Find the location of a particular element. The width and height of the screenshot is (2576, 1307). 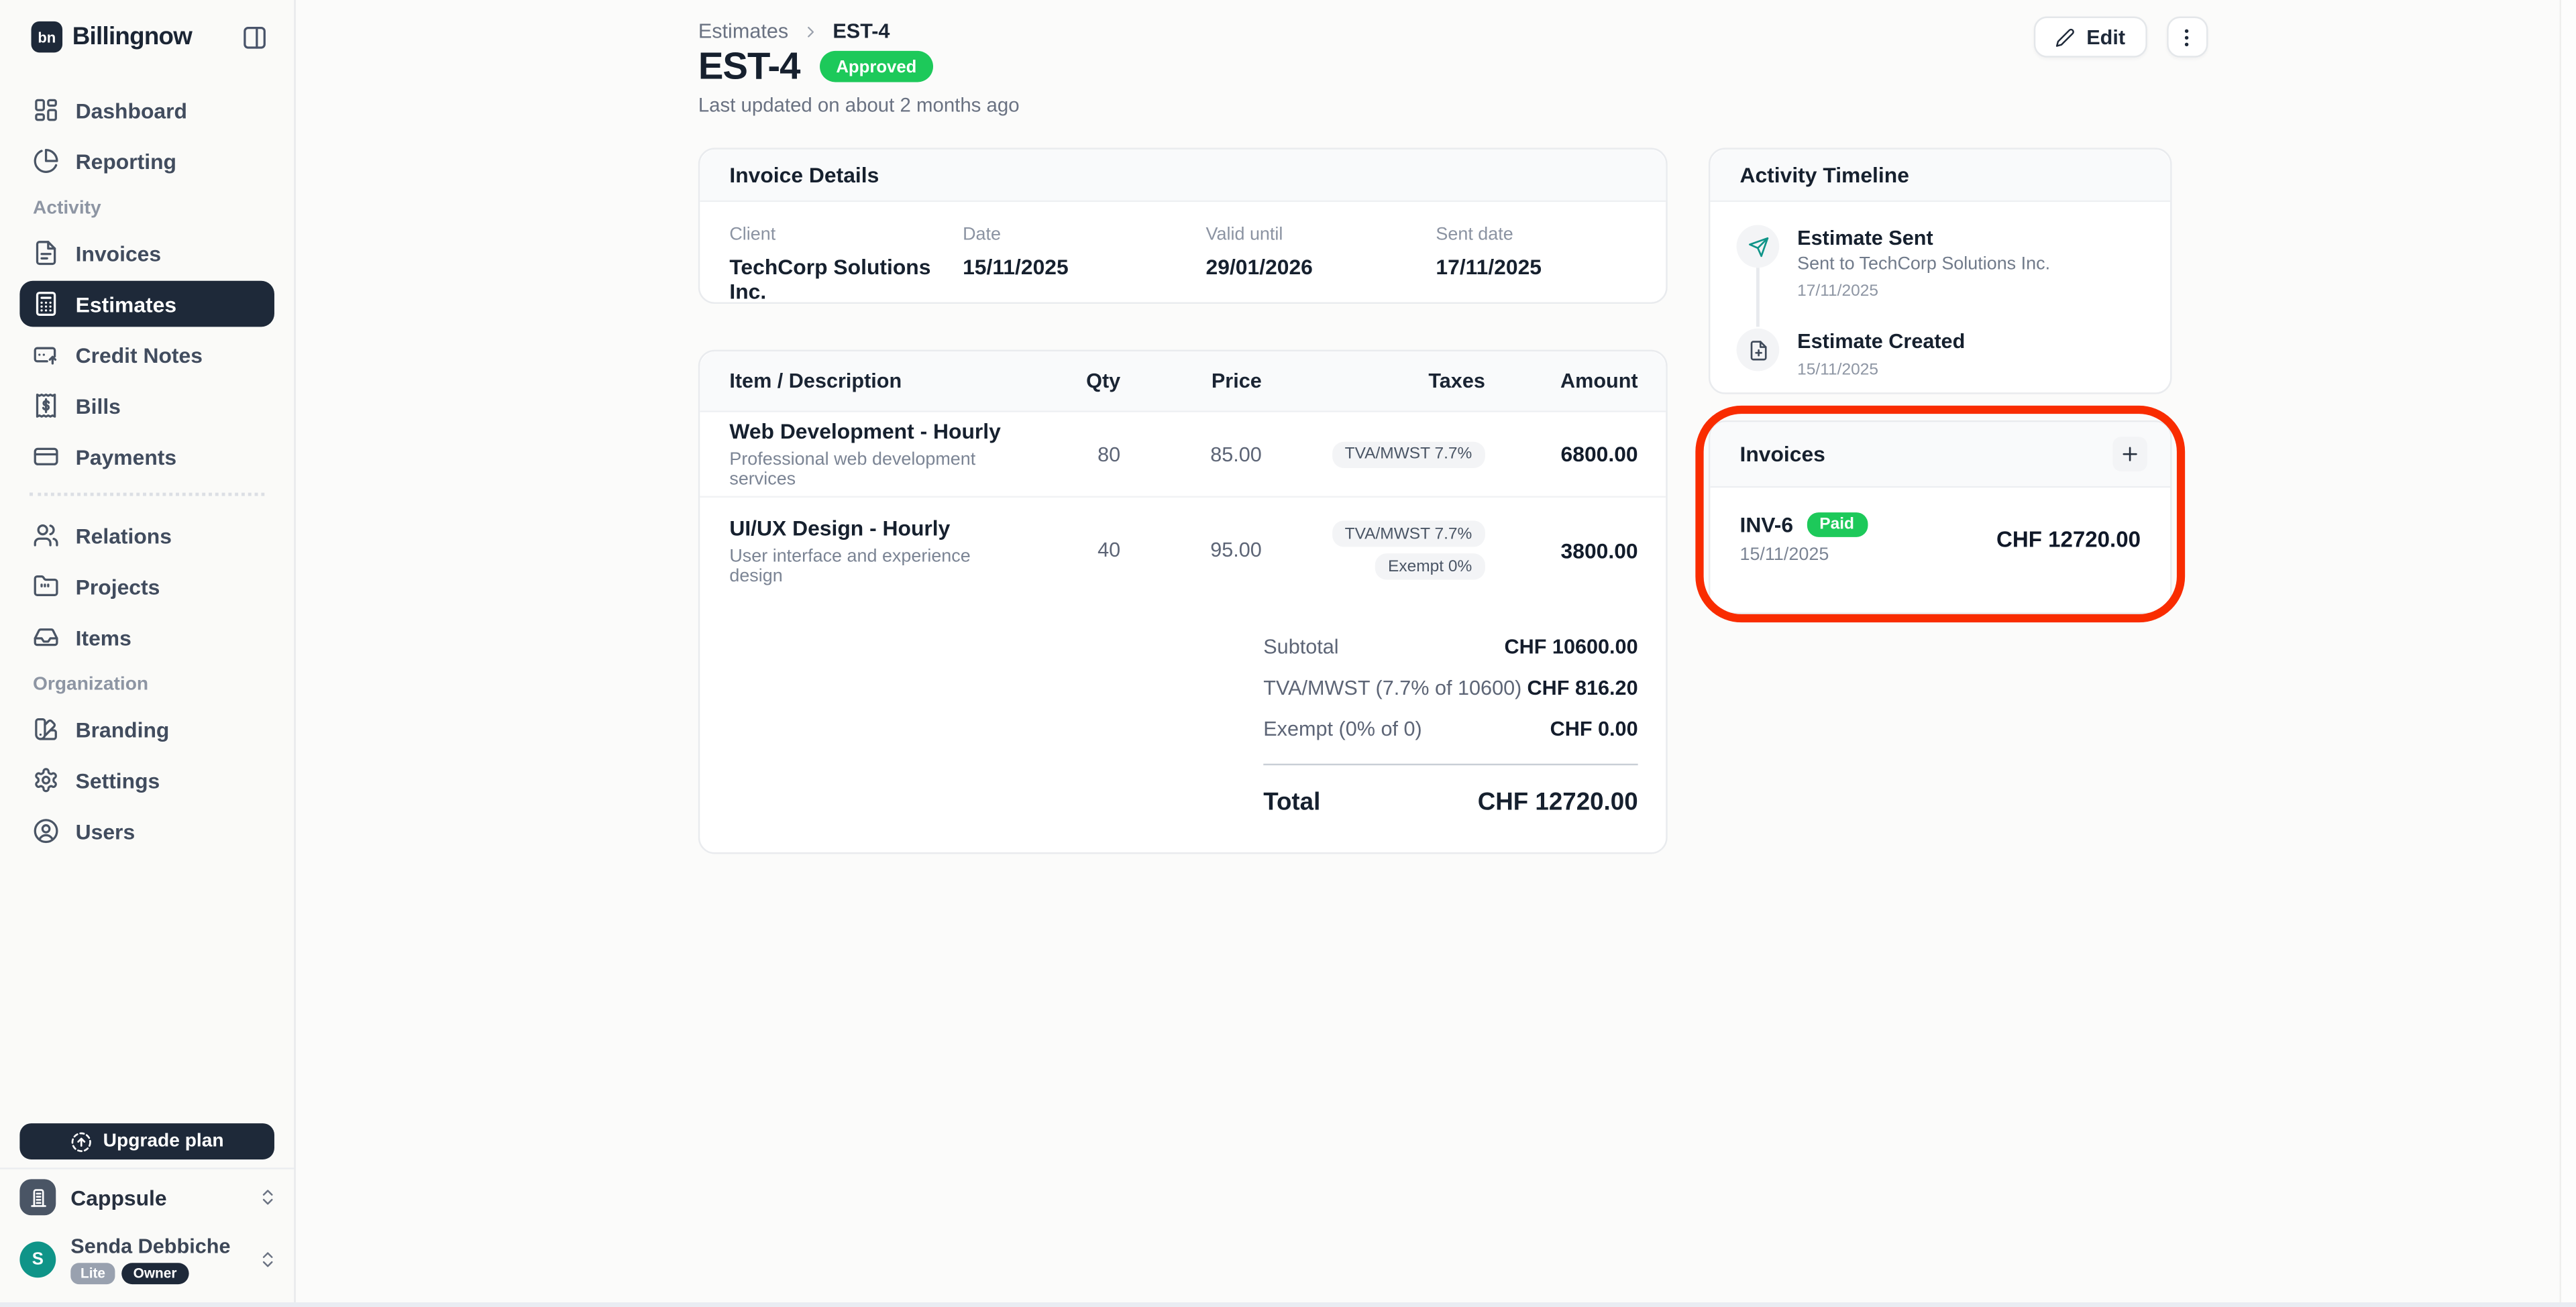

sidebar-section-organization: Organization is located at coordinates (90, 685).